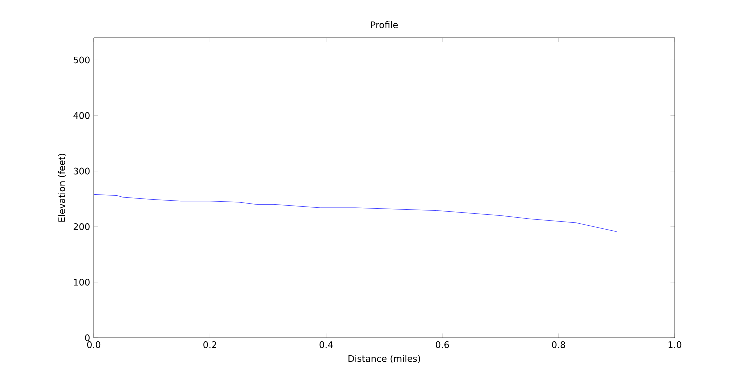  Describe the element at coordinates (559, 345) in the screenshot. I see `x-tick-label: 0.8` at that location.